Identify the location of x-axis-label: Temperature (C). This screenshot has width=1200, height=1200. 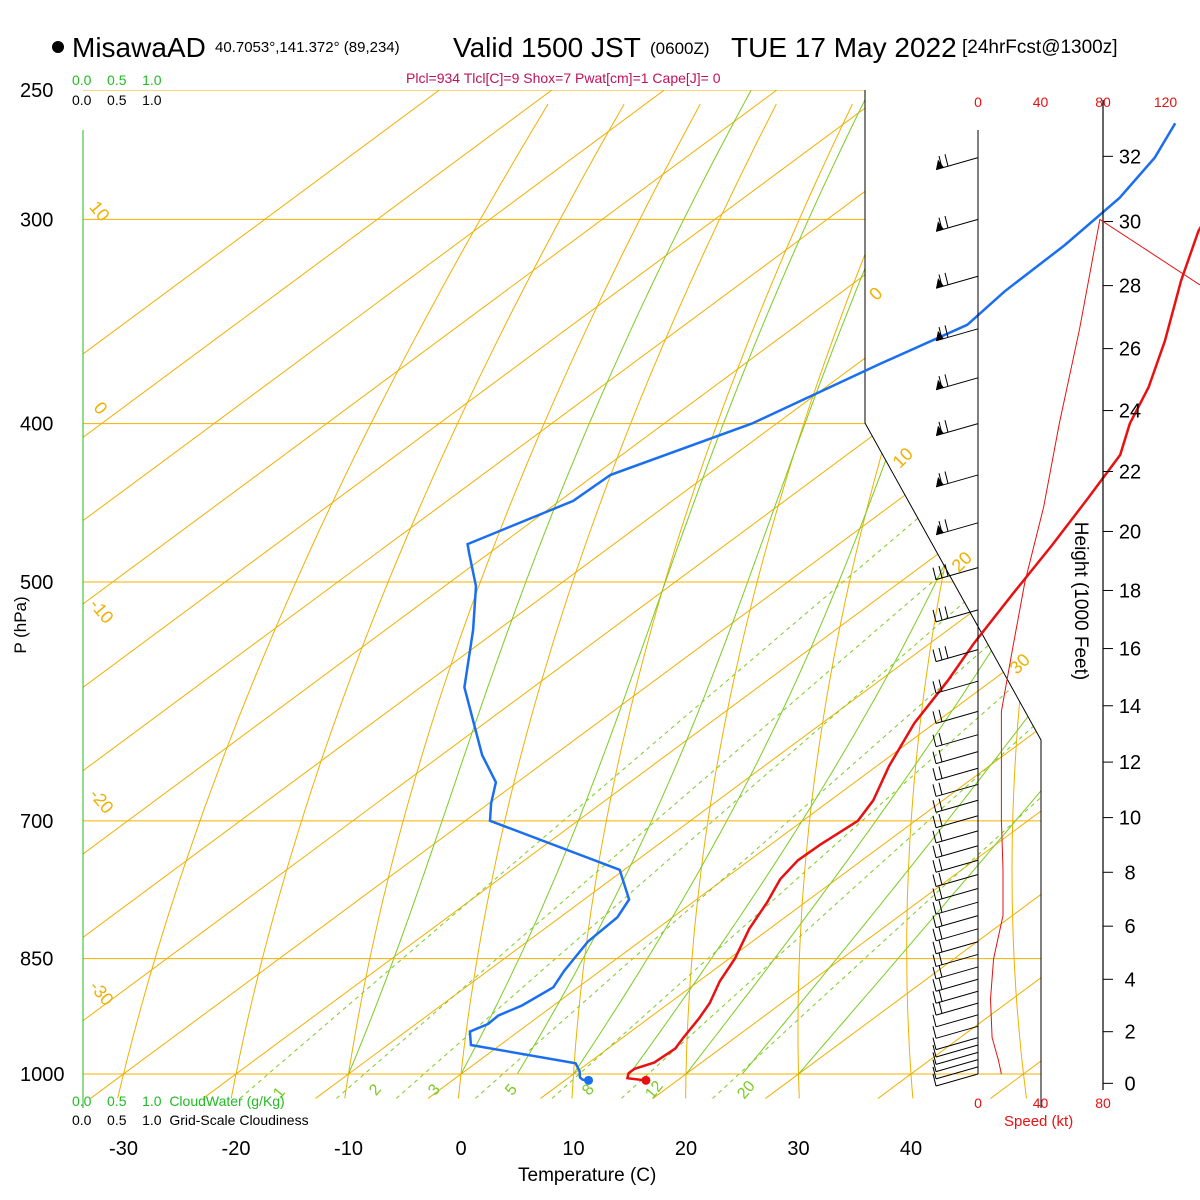
(587, 1175).